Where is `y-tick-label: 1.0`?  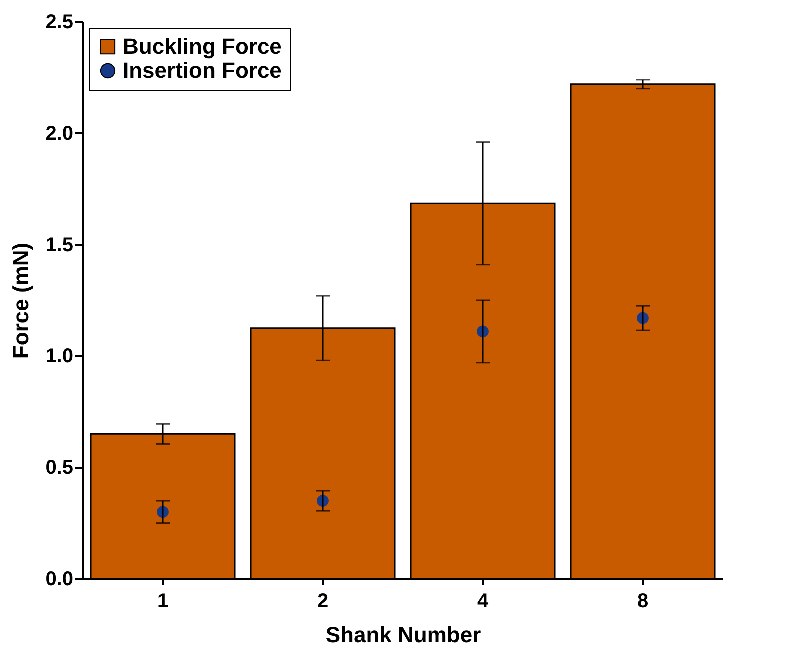 y-tick-label: 1.0 is located at coordinates (60, 357).